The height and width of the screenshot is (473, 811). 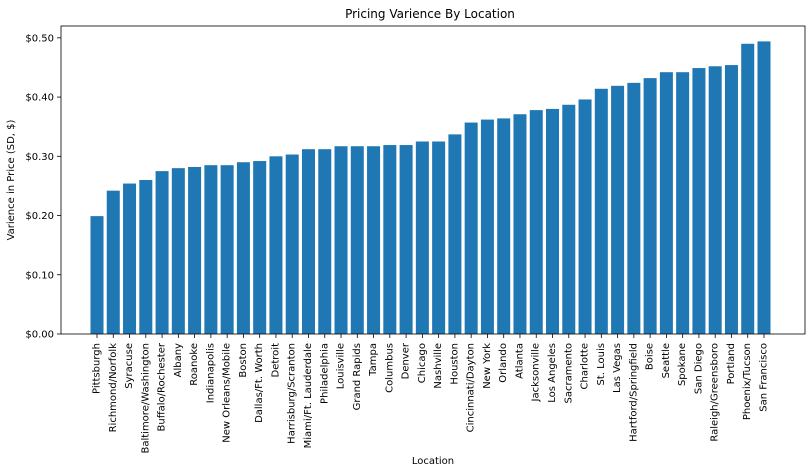 I want to click on x-tick-label: Atlanta, so click(x=519, y=361).